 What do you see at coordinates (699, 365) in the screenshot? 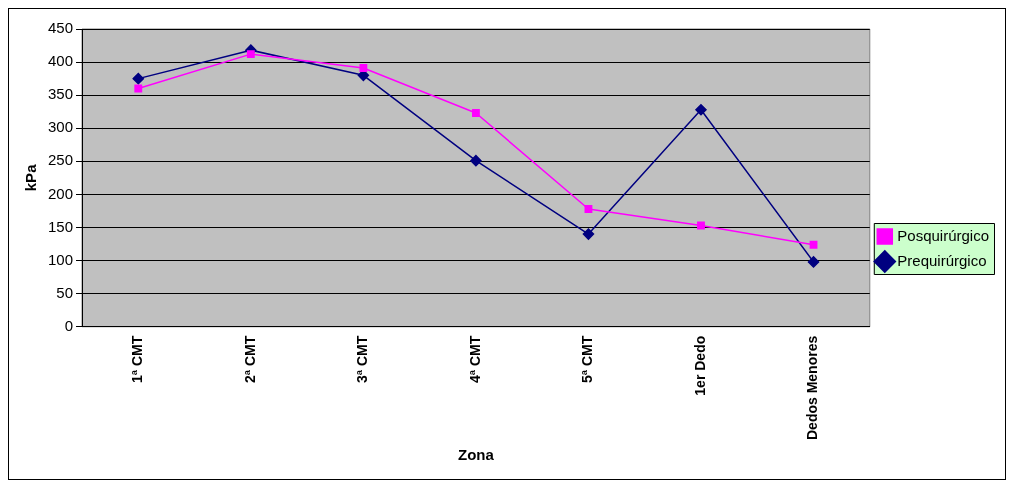
I see `x-tick-label: 1er Dedo` at bounding box center [699, 365].